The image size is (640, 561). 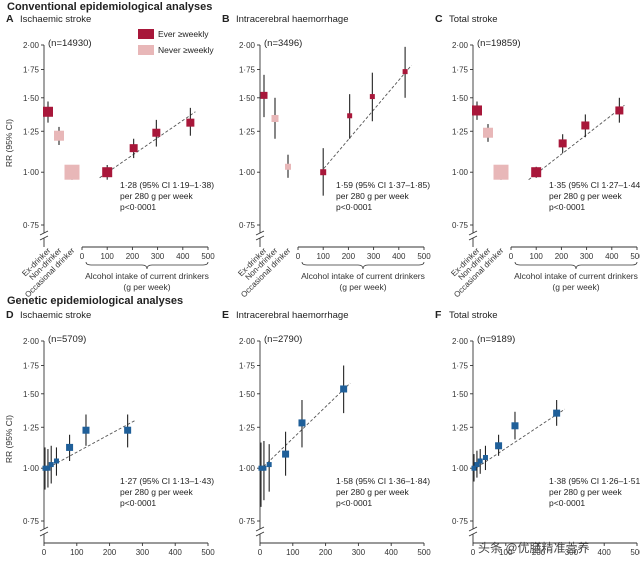 What do you see at coordinates (438, 315) in the screenshot?
I see `panel-label: F` at bounding box center [438, 315].